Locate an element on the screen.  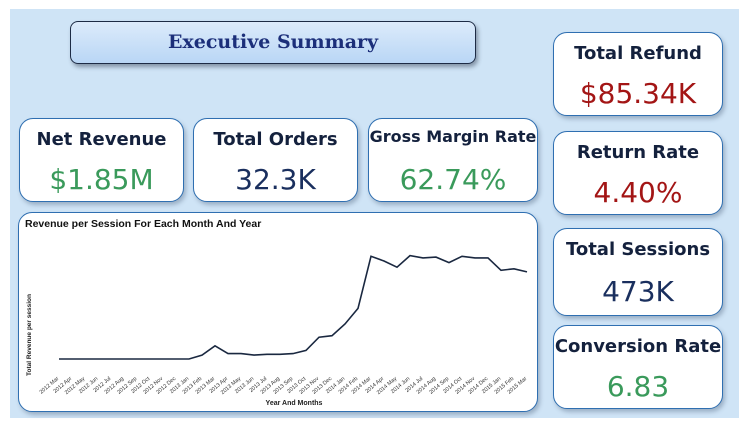
total-orders-label: Total Orders is located at coordinates (275, 139).